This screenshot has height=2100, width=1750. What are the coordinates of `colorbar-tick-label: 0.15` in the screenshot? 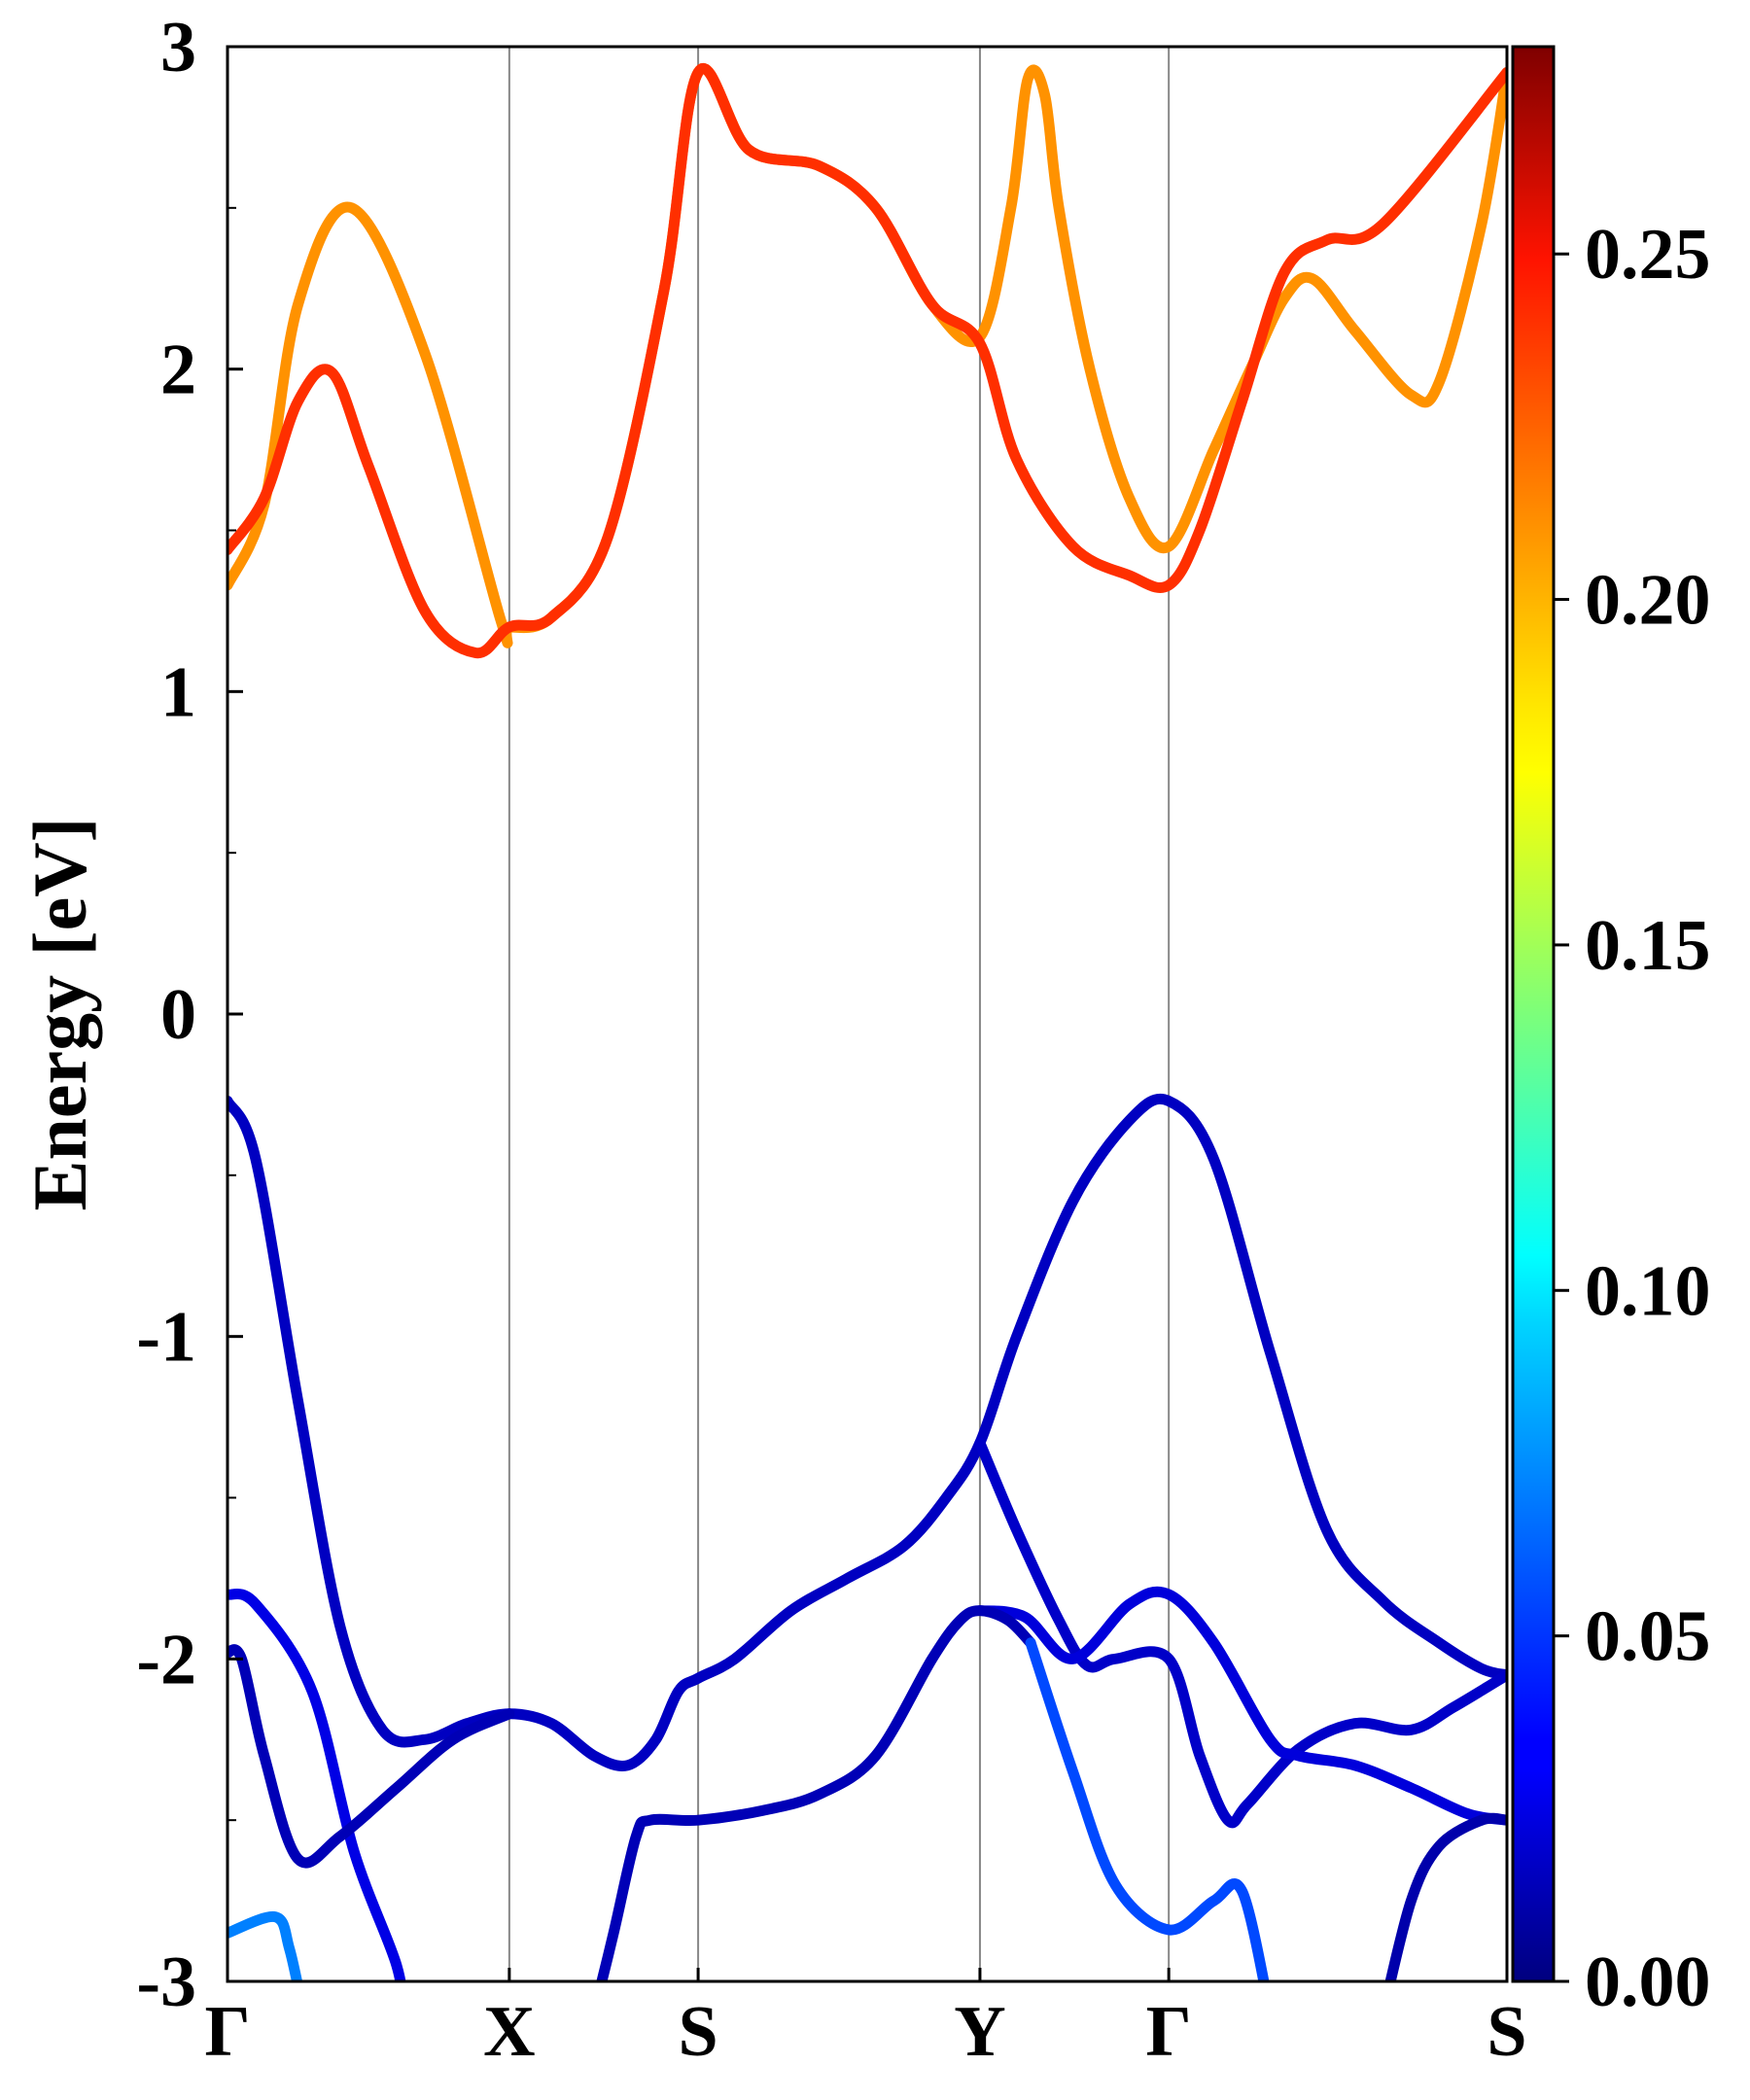 It's located at (1648, 946).